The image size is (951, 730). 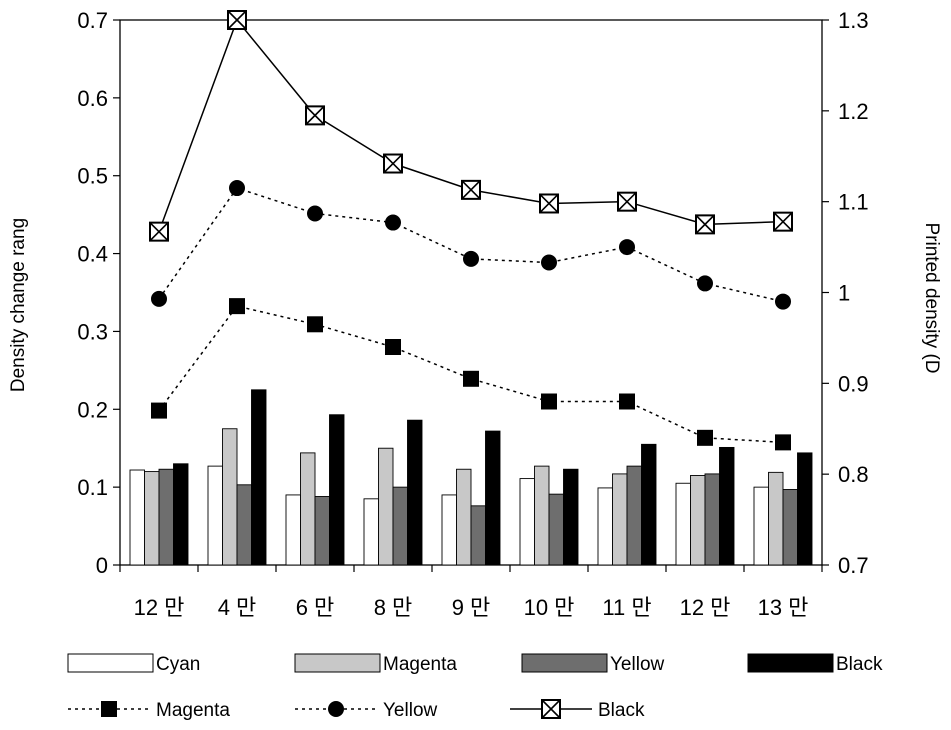 What do you see at coordinates (790, 663) in the screenshot?
I see `legend-swatch-black` at bounding box center [790, 663].